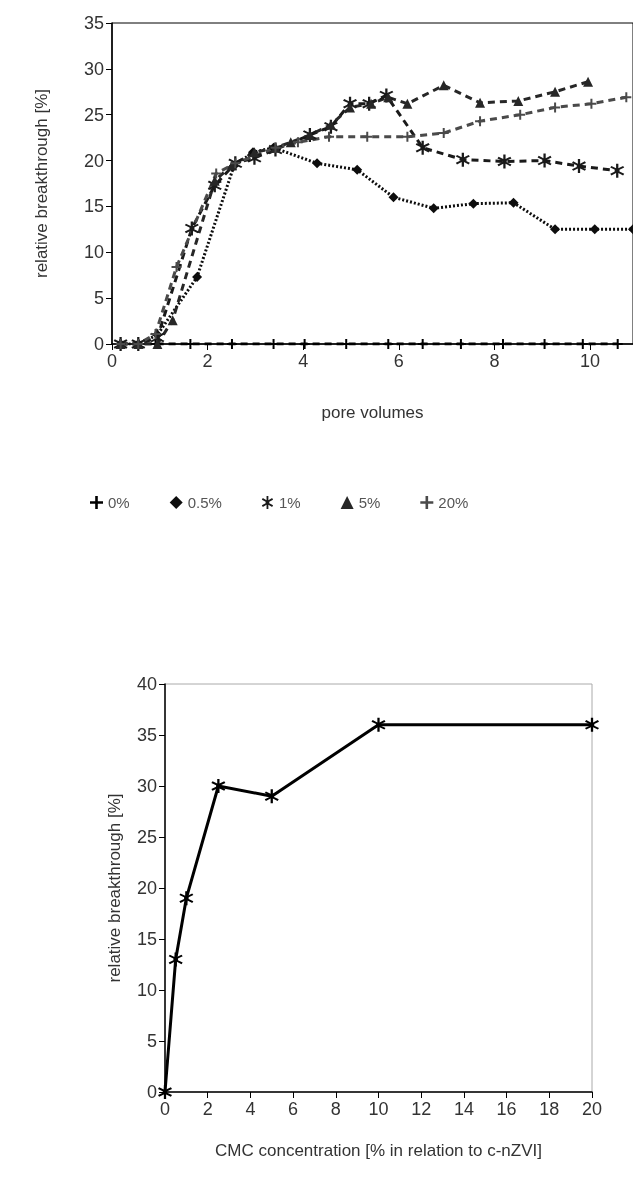 The image size is (633, 1191). I want to click on x-tick-label: 20, so click(592, 1109).